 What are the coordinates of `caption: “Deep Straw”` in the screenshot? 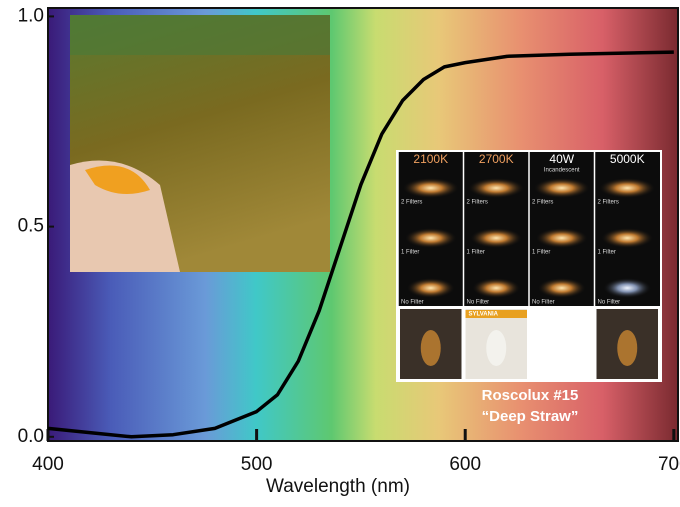 It's located at (530, 416).